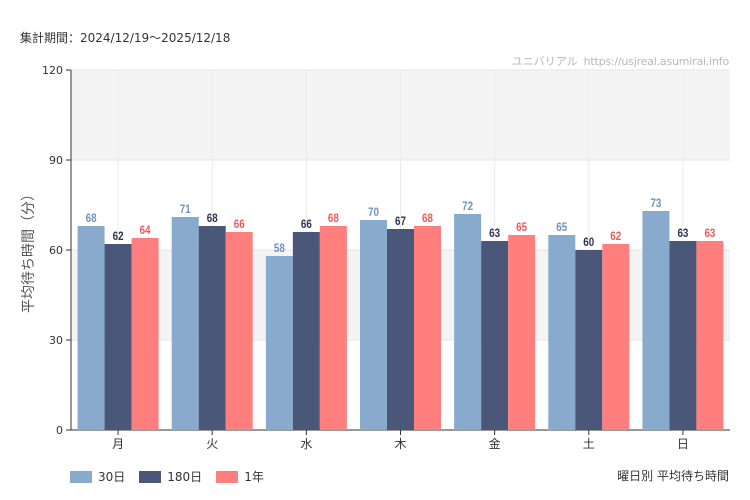 This screenshot has height=500, width=750. What do you see at coordinates (683, 444) in the screenshot?
I see `x-tick-label: 日` at bounding box center [683, 444].